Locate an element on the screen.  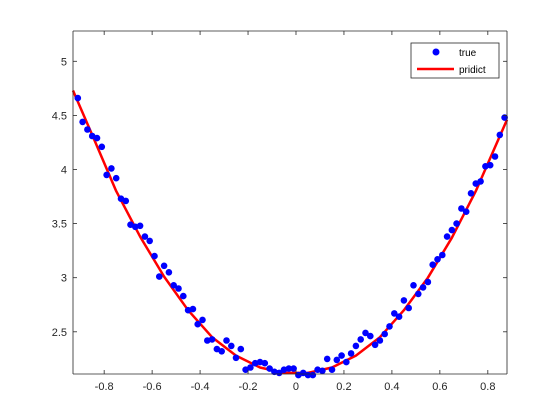
y-tick-label: 2.5 is located at coordinates (59, 333).